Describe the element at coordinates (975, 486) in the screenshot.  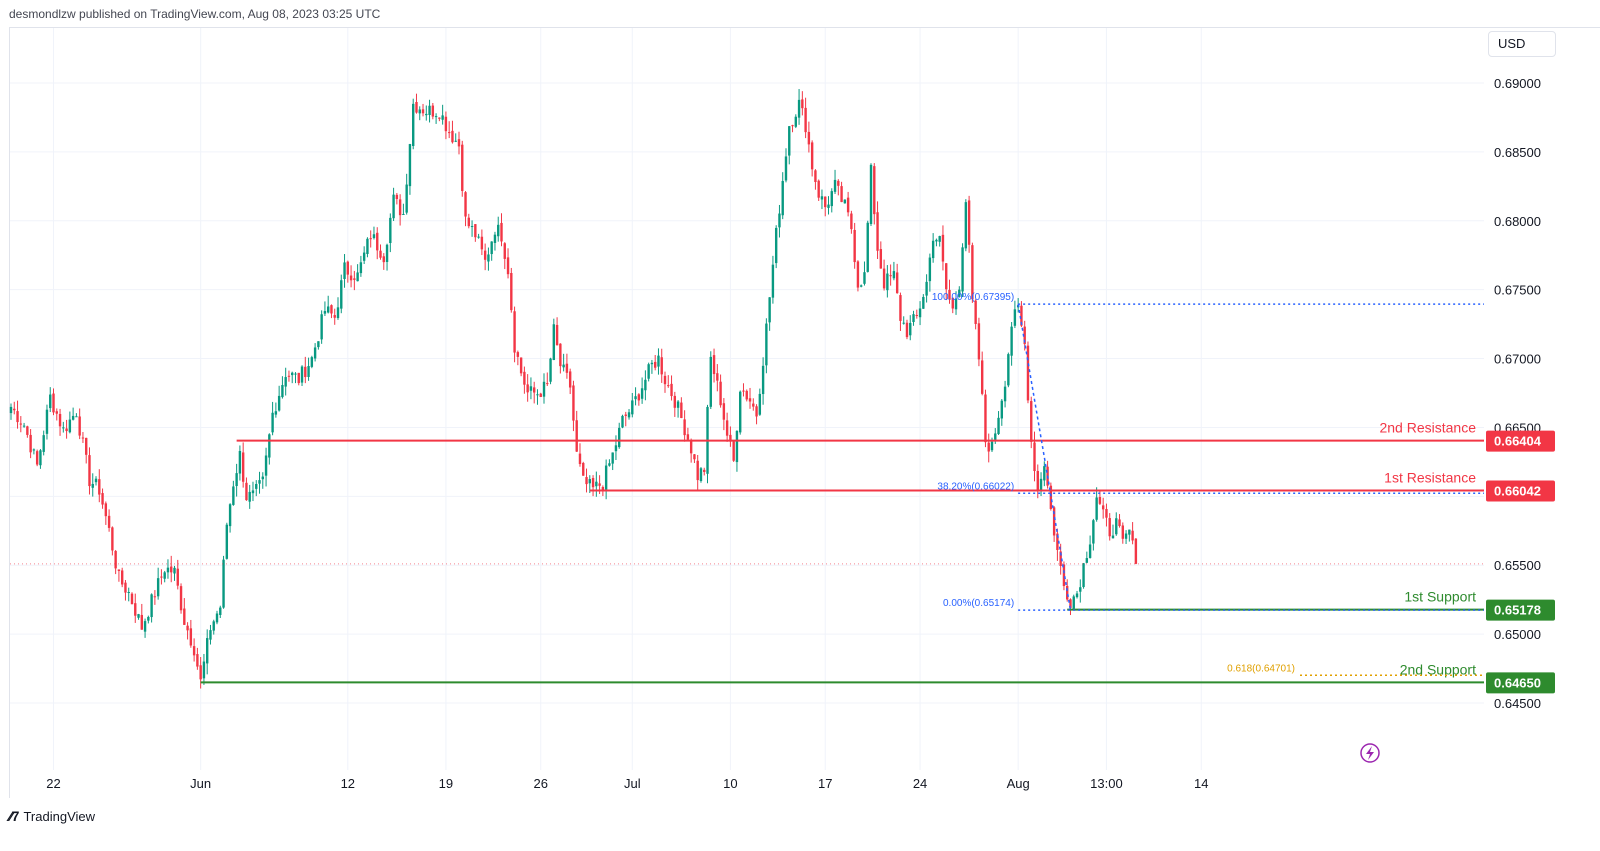
I see `fib-level-label: 38.20%(0.66022)` at that location.